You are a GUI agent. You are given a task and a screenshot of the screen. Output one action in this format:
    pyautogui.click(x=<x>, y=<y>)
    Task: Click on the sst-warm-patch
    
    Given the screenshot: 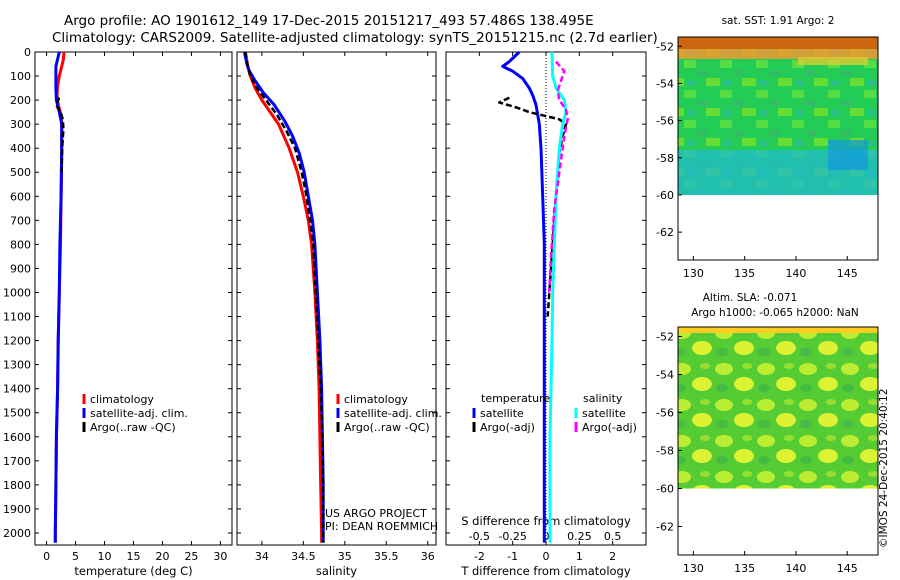 What is the action you would take?
    pyautogui.click(x=833, y=61)
    